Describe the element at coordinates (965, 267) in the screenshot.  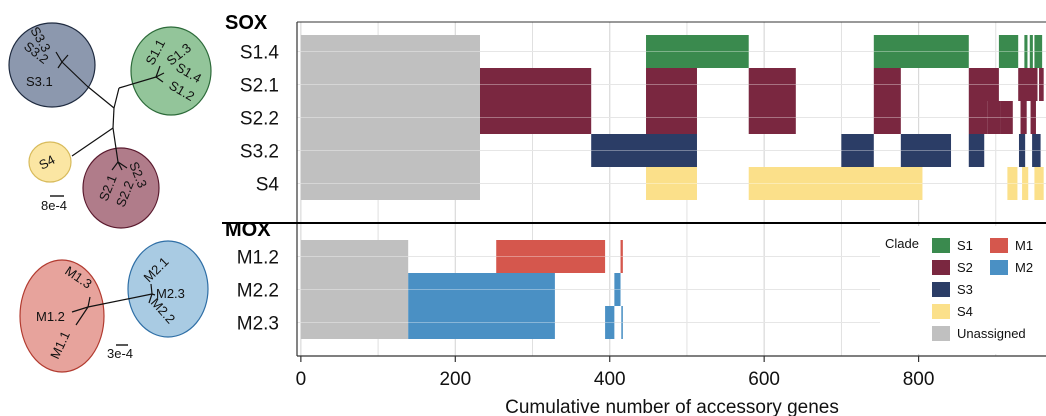
I see `legend-label: S2` at that location.